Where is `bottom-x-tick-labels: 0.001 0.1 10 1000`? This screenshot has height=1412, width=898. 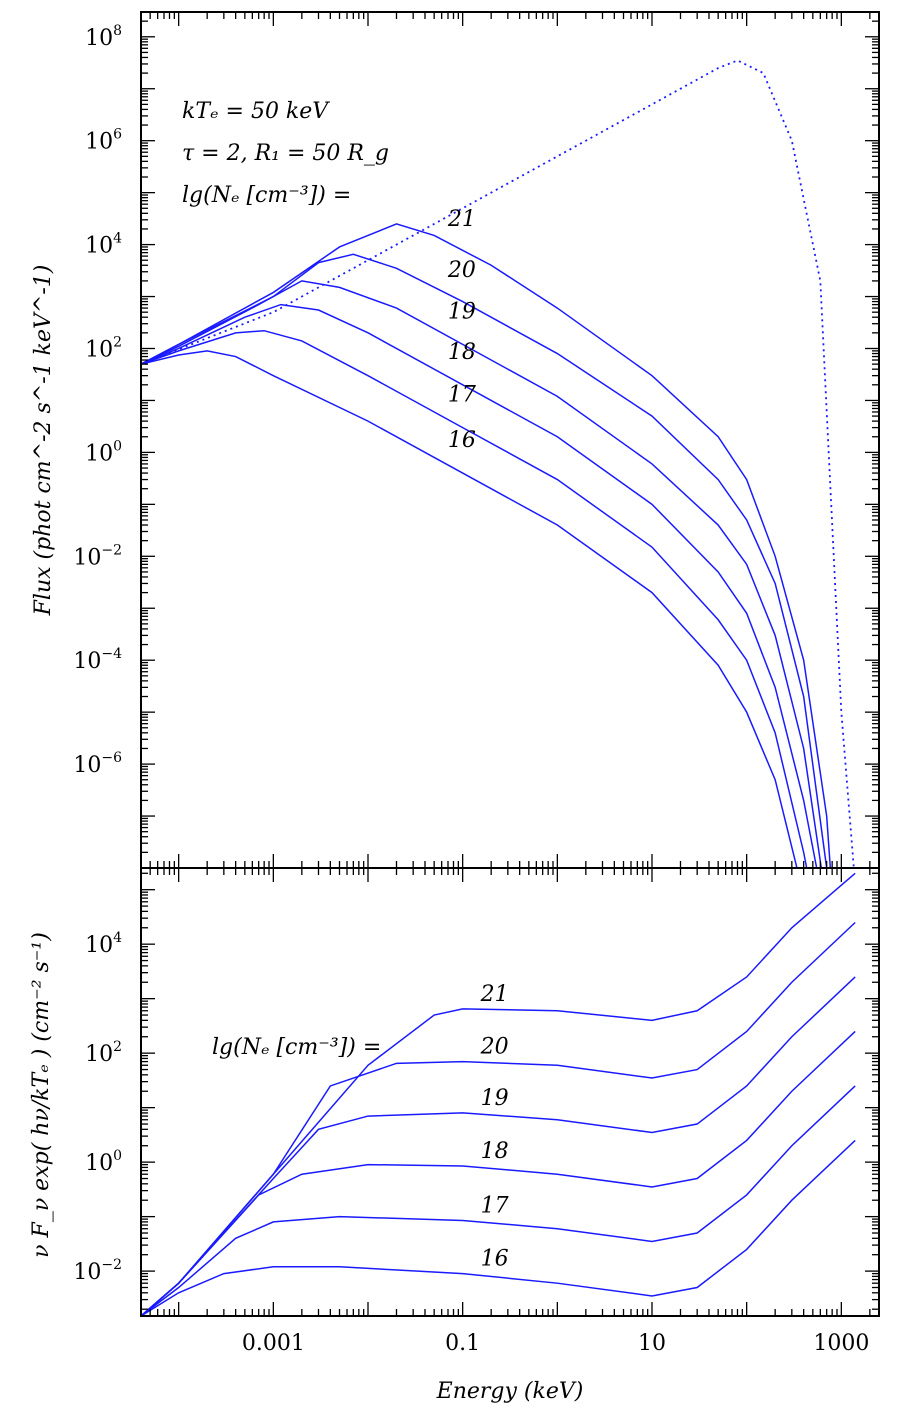
bottom-x-tick-labels: 0.001 0.1 10 1000 is located at coordinates (555, 1343).